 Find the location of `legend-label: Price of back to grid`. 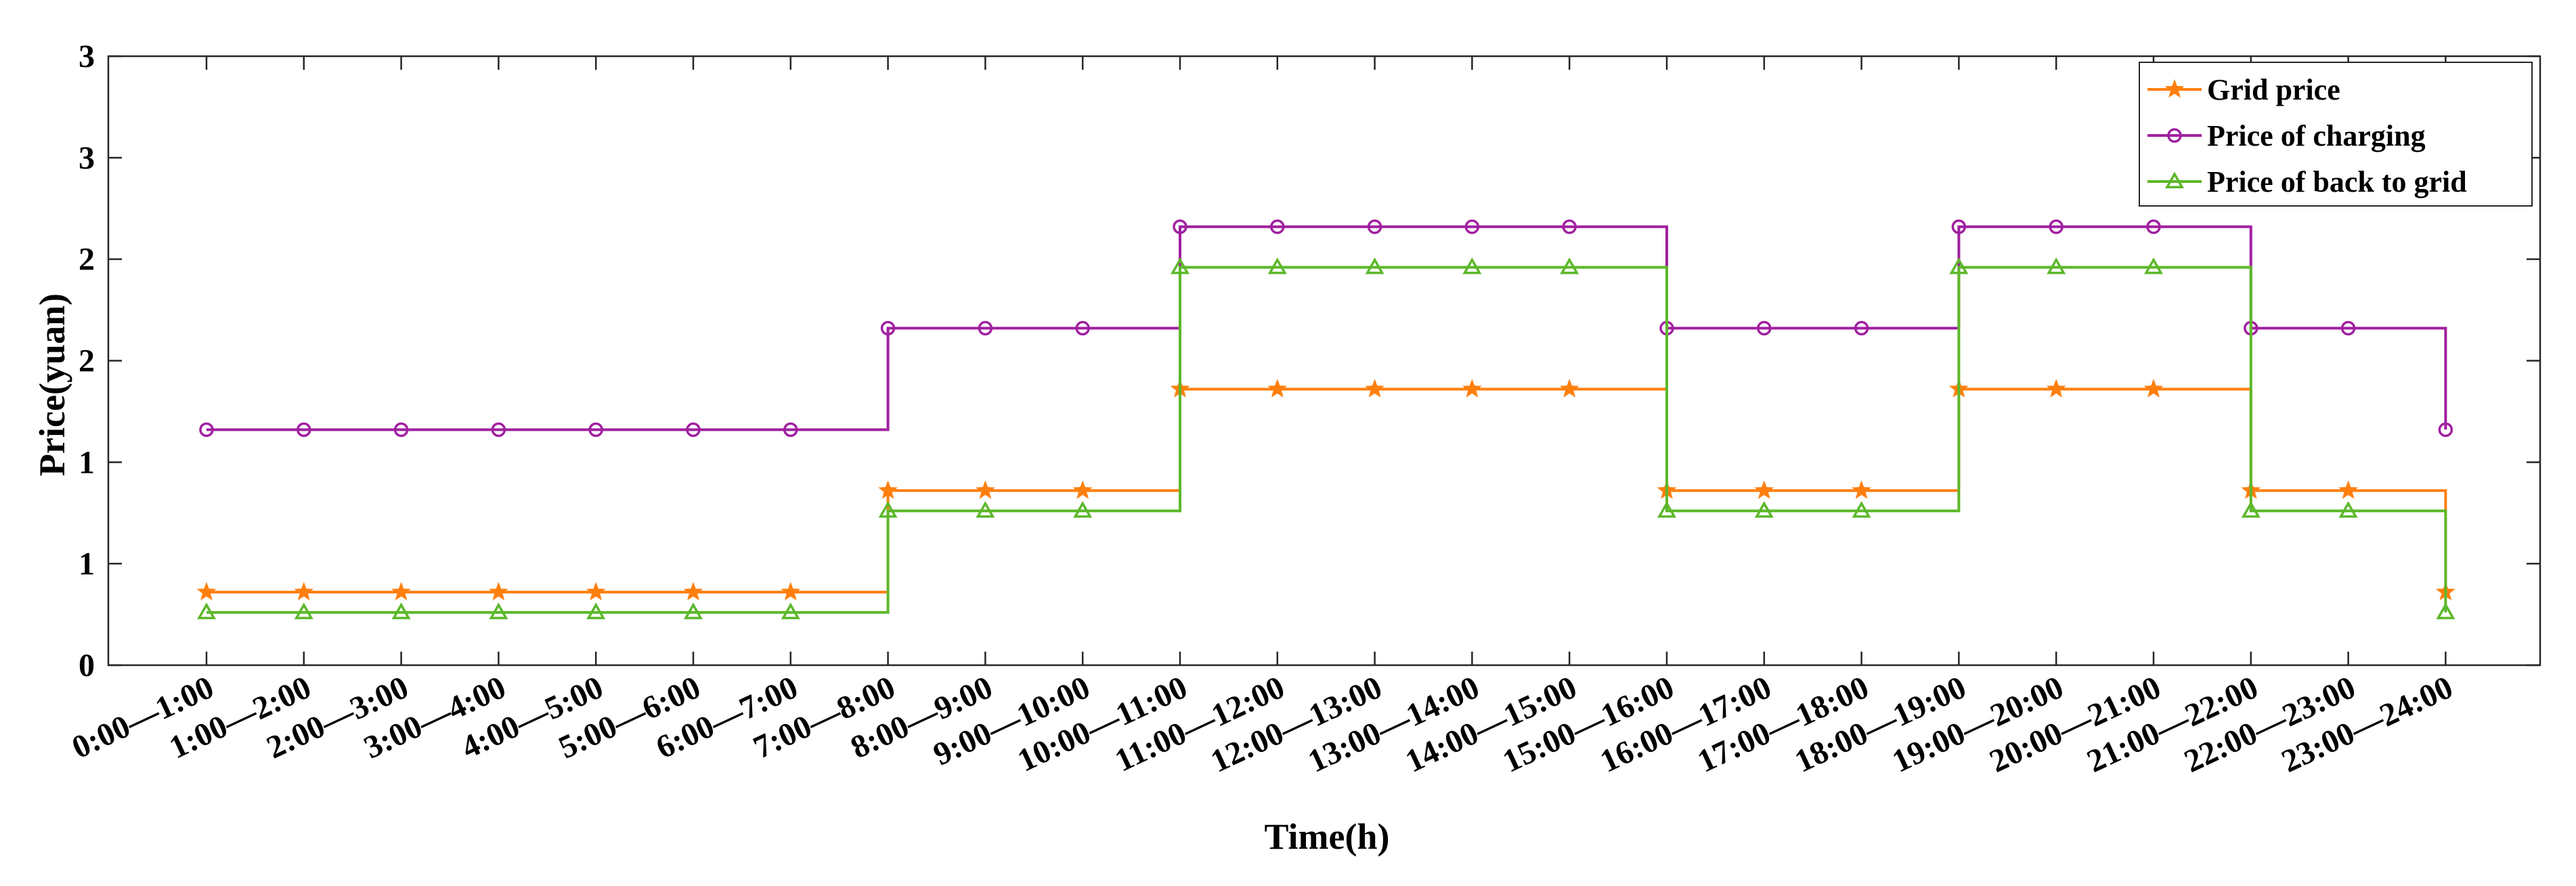

legend-label: Price of back to grid is located at coordinates (2337, 181).